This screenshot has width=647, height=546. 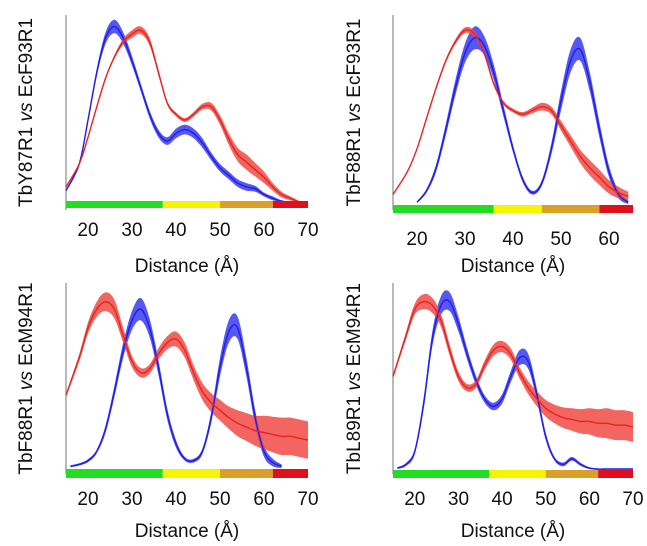 What do you see at coordinates (26, 164) in the screenshot?
I see `y-axis-label-part: TbY87R1` at bounding box center [26, 164].